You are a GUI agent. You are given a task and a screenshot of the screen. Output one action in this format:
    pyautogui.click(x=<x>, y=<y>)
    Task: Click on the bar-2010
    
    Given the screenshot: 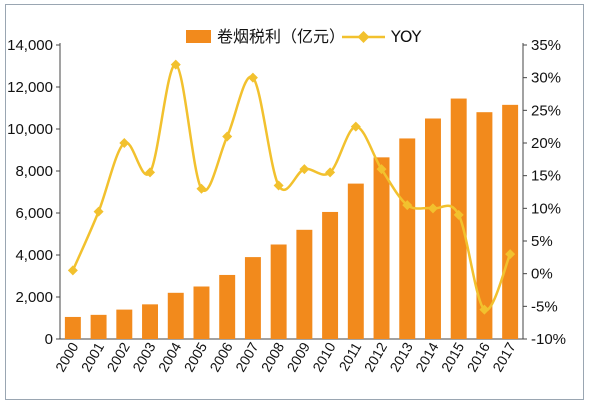 What is the action you would take?
    pyautogui.click(x=330, y=275)
    